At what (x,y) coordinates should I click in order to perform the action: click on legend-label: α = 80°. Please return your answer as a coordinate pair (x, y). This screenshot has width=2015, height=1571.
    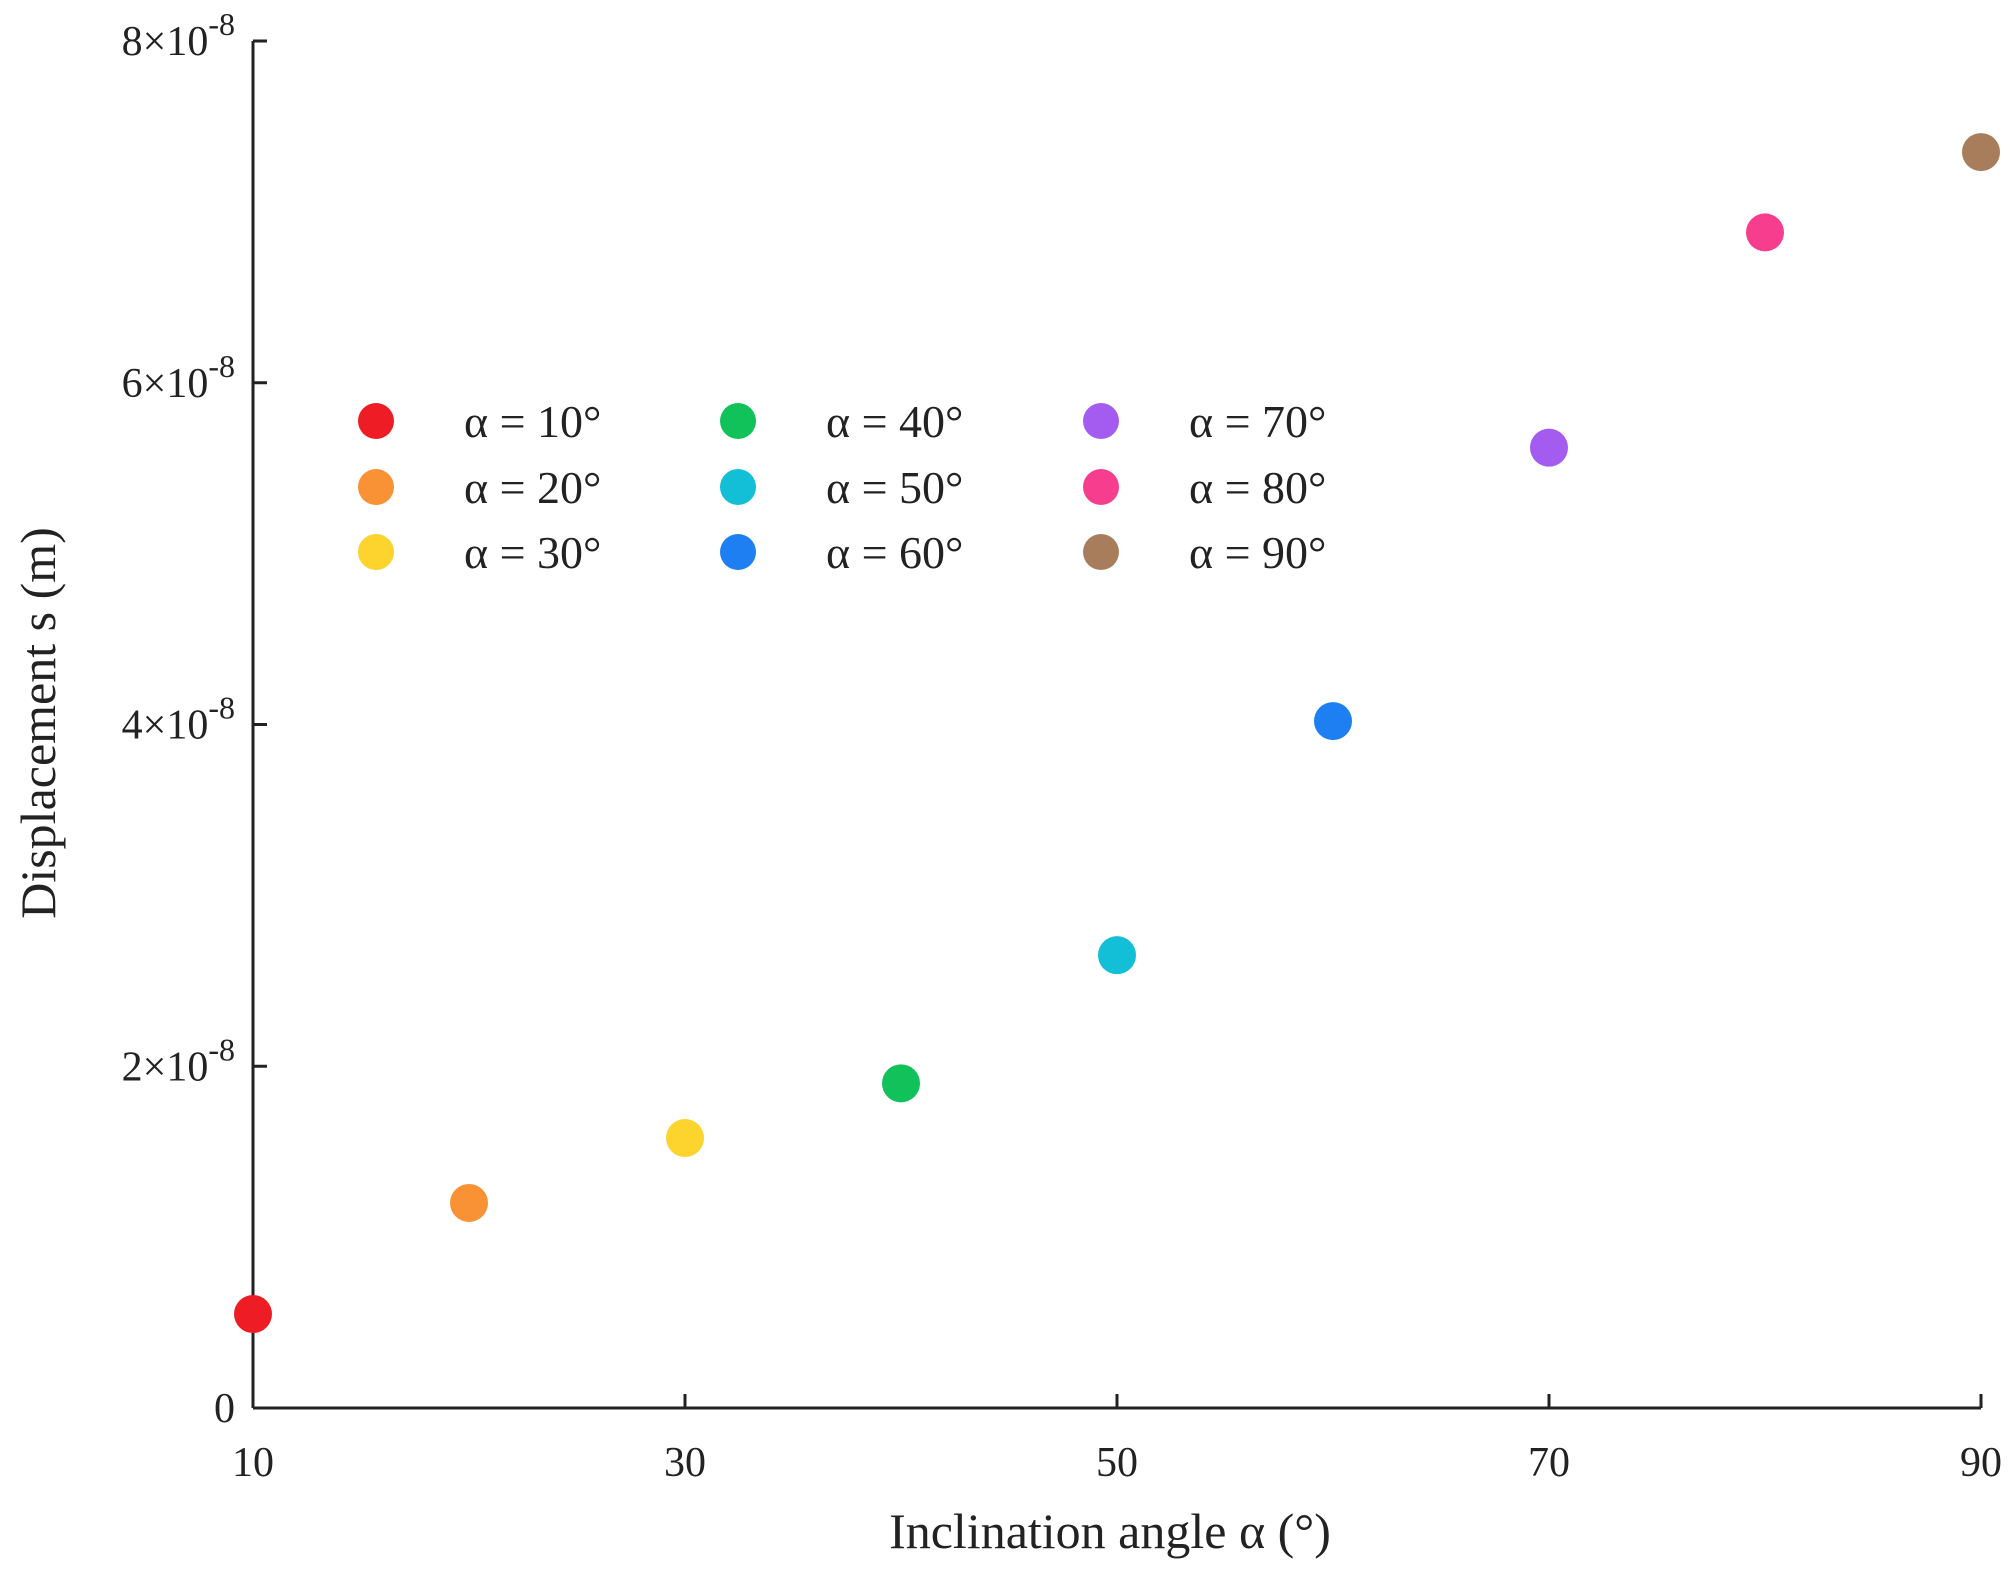
    Looking at the image, I should click on (1257, 487).